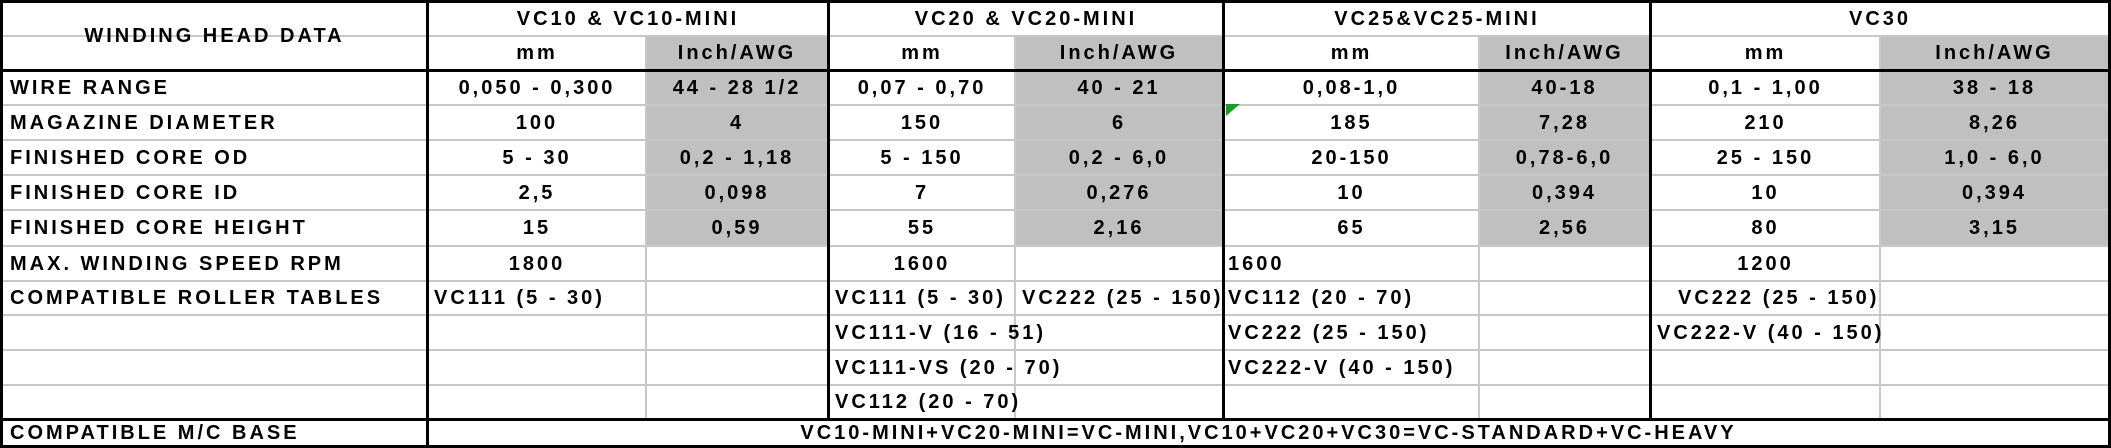 The width and height of the screenshot is (2111, 448). Describe the element at coordinates (1765, 263) in the screenshot. I see `speed-vc30: 1200` at that location.